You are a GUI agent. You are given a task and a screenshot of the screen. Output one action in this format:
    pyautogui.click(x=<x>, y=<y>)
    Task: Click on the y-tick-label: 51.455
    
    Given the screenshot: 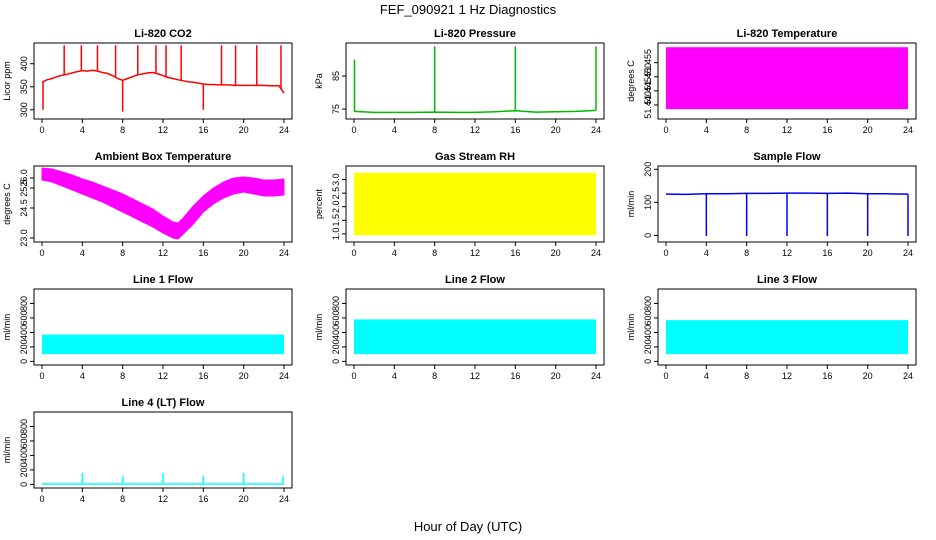 What is the action you would take?
    pyautogui.click(x=648, y=63)
    